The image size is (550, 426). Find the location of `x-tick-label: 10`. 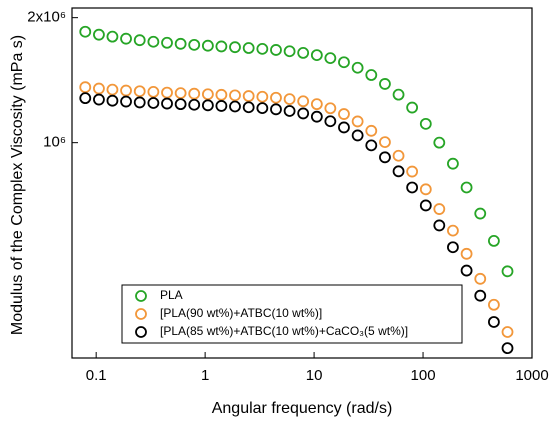

x-tick-label: 10 is located at coordinates (314, 375).